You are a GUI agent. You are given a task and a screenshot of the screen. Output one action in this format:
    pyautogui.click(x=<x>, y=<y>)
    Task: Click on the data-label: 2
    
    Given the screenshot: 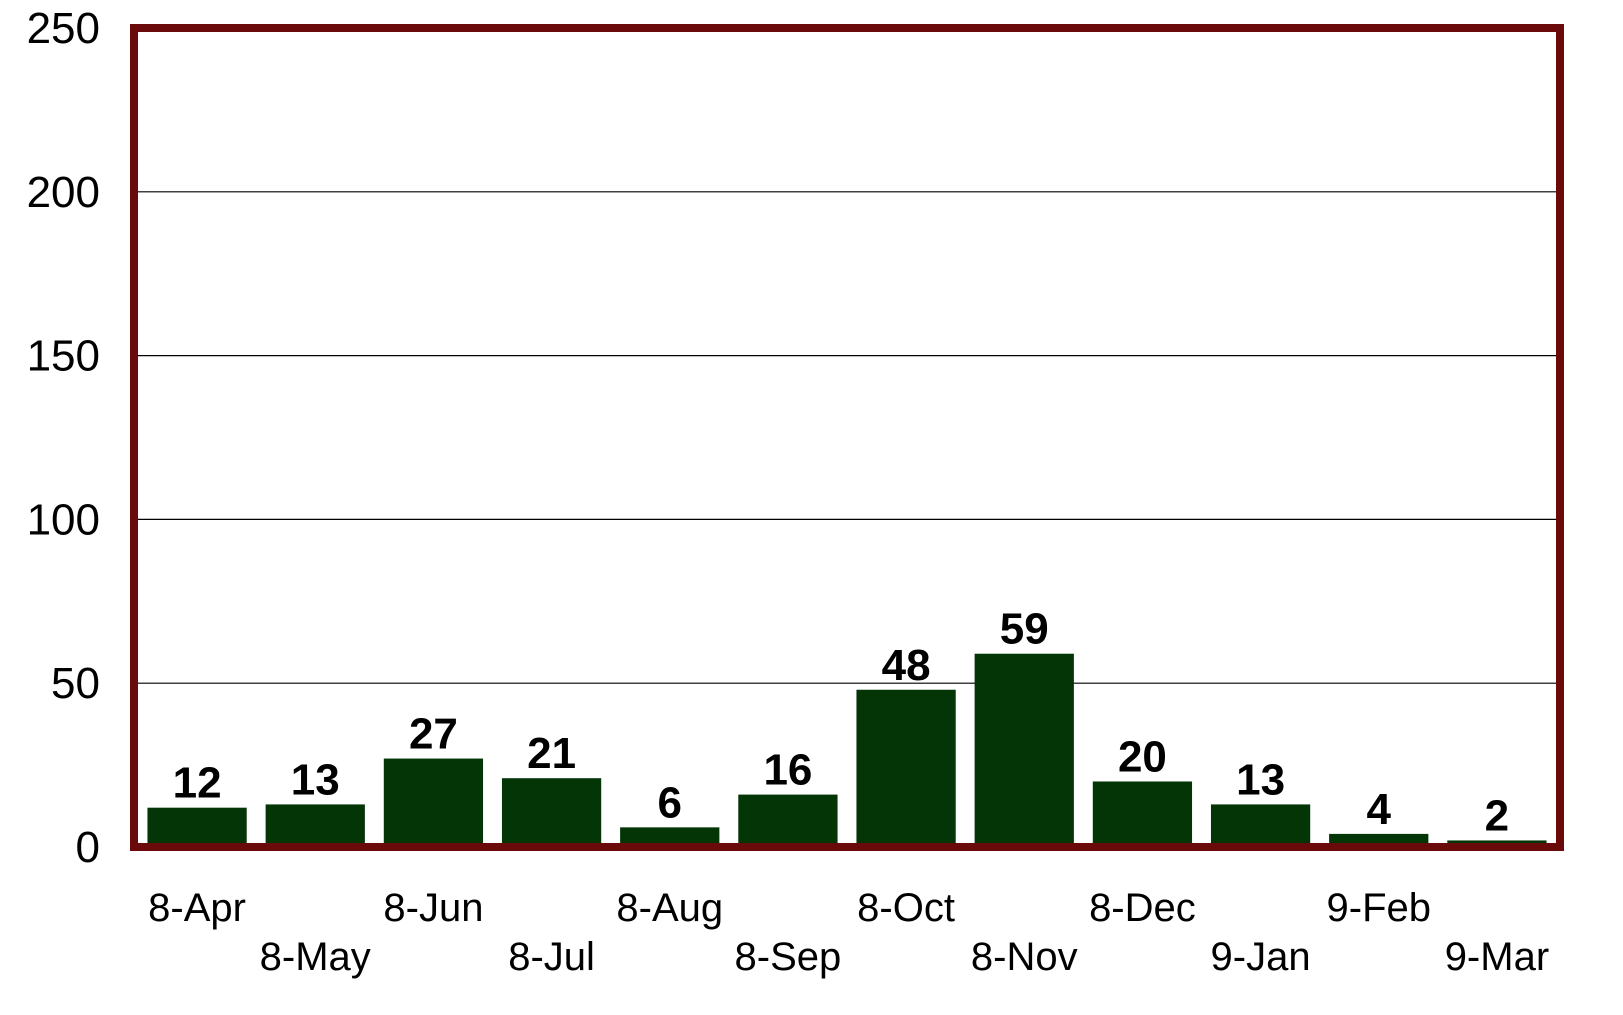 What is the action you would take?
    pyautogui.click(x=1497, y=815)
    